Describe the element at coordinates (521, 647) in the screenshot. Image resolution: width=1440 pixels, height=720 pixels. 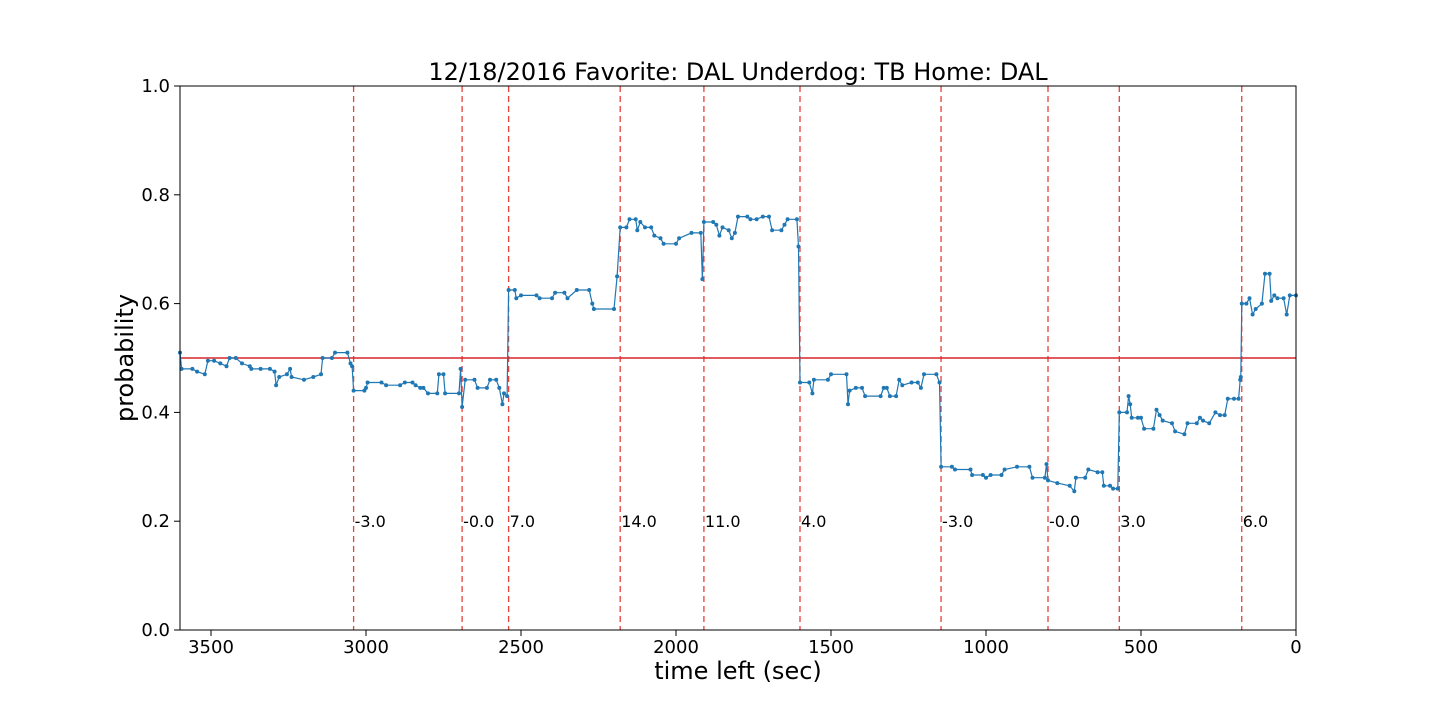
I see `x-tick-label: 2500` at that location.